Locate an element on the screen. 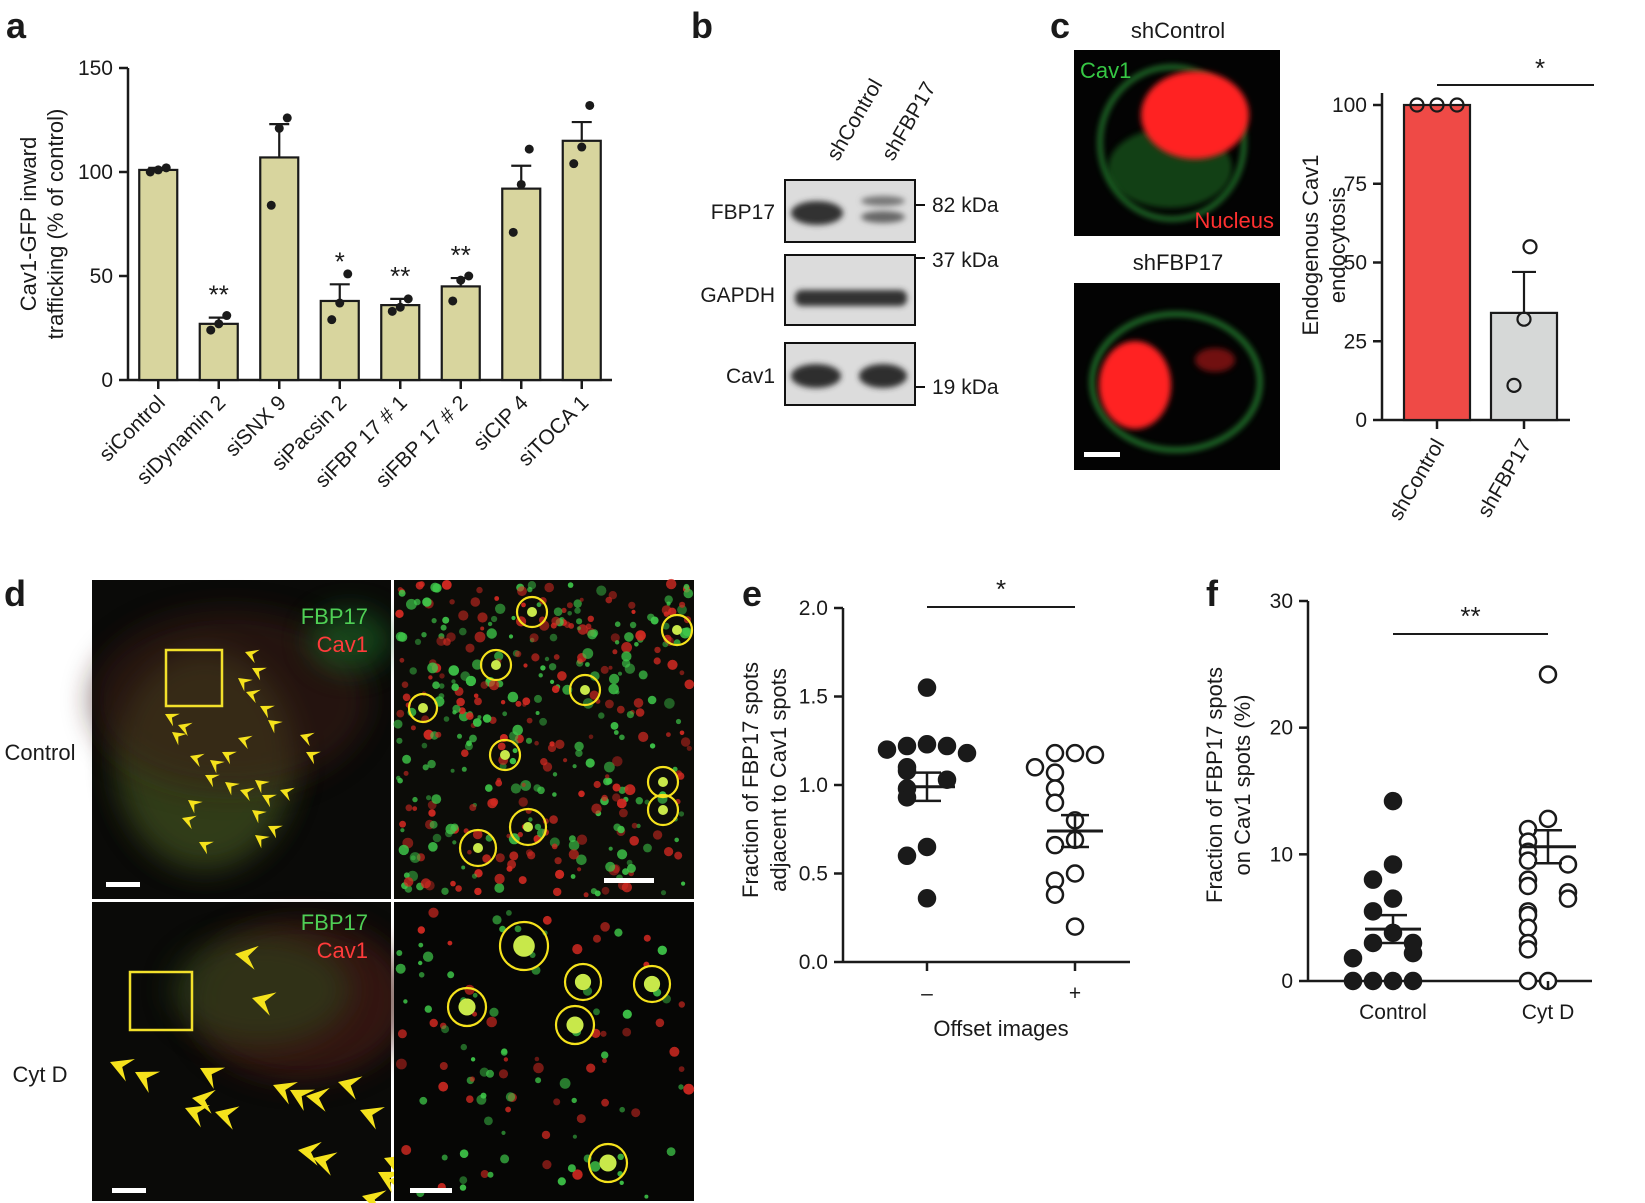 Image resolution: width=1645 pixels, height=1203 pixels. y-tick-label: 2.0 is located at coordinates (813, 608).